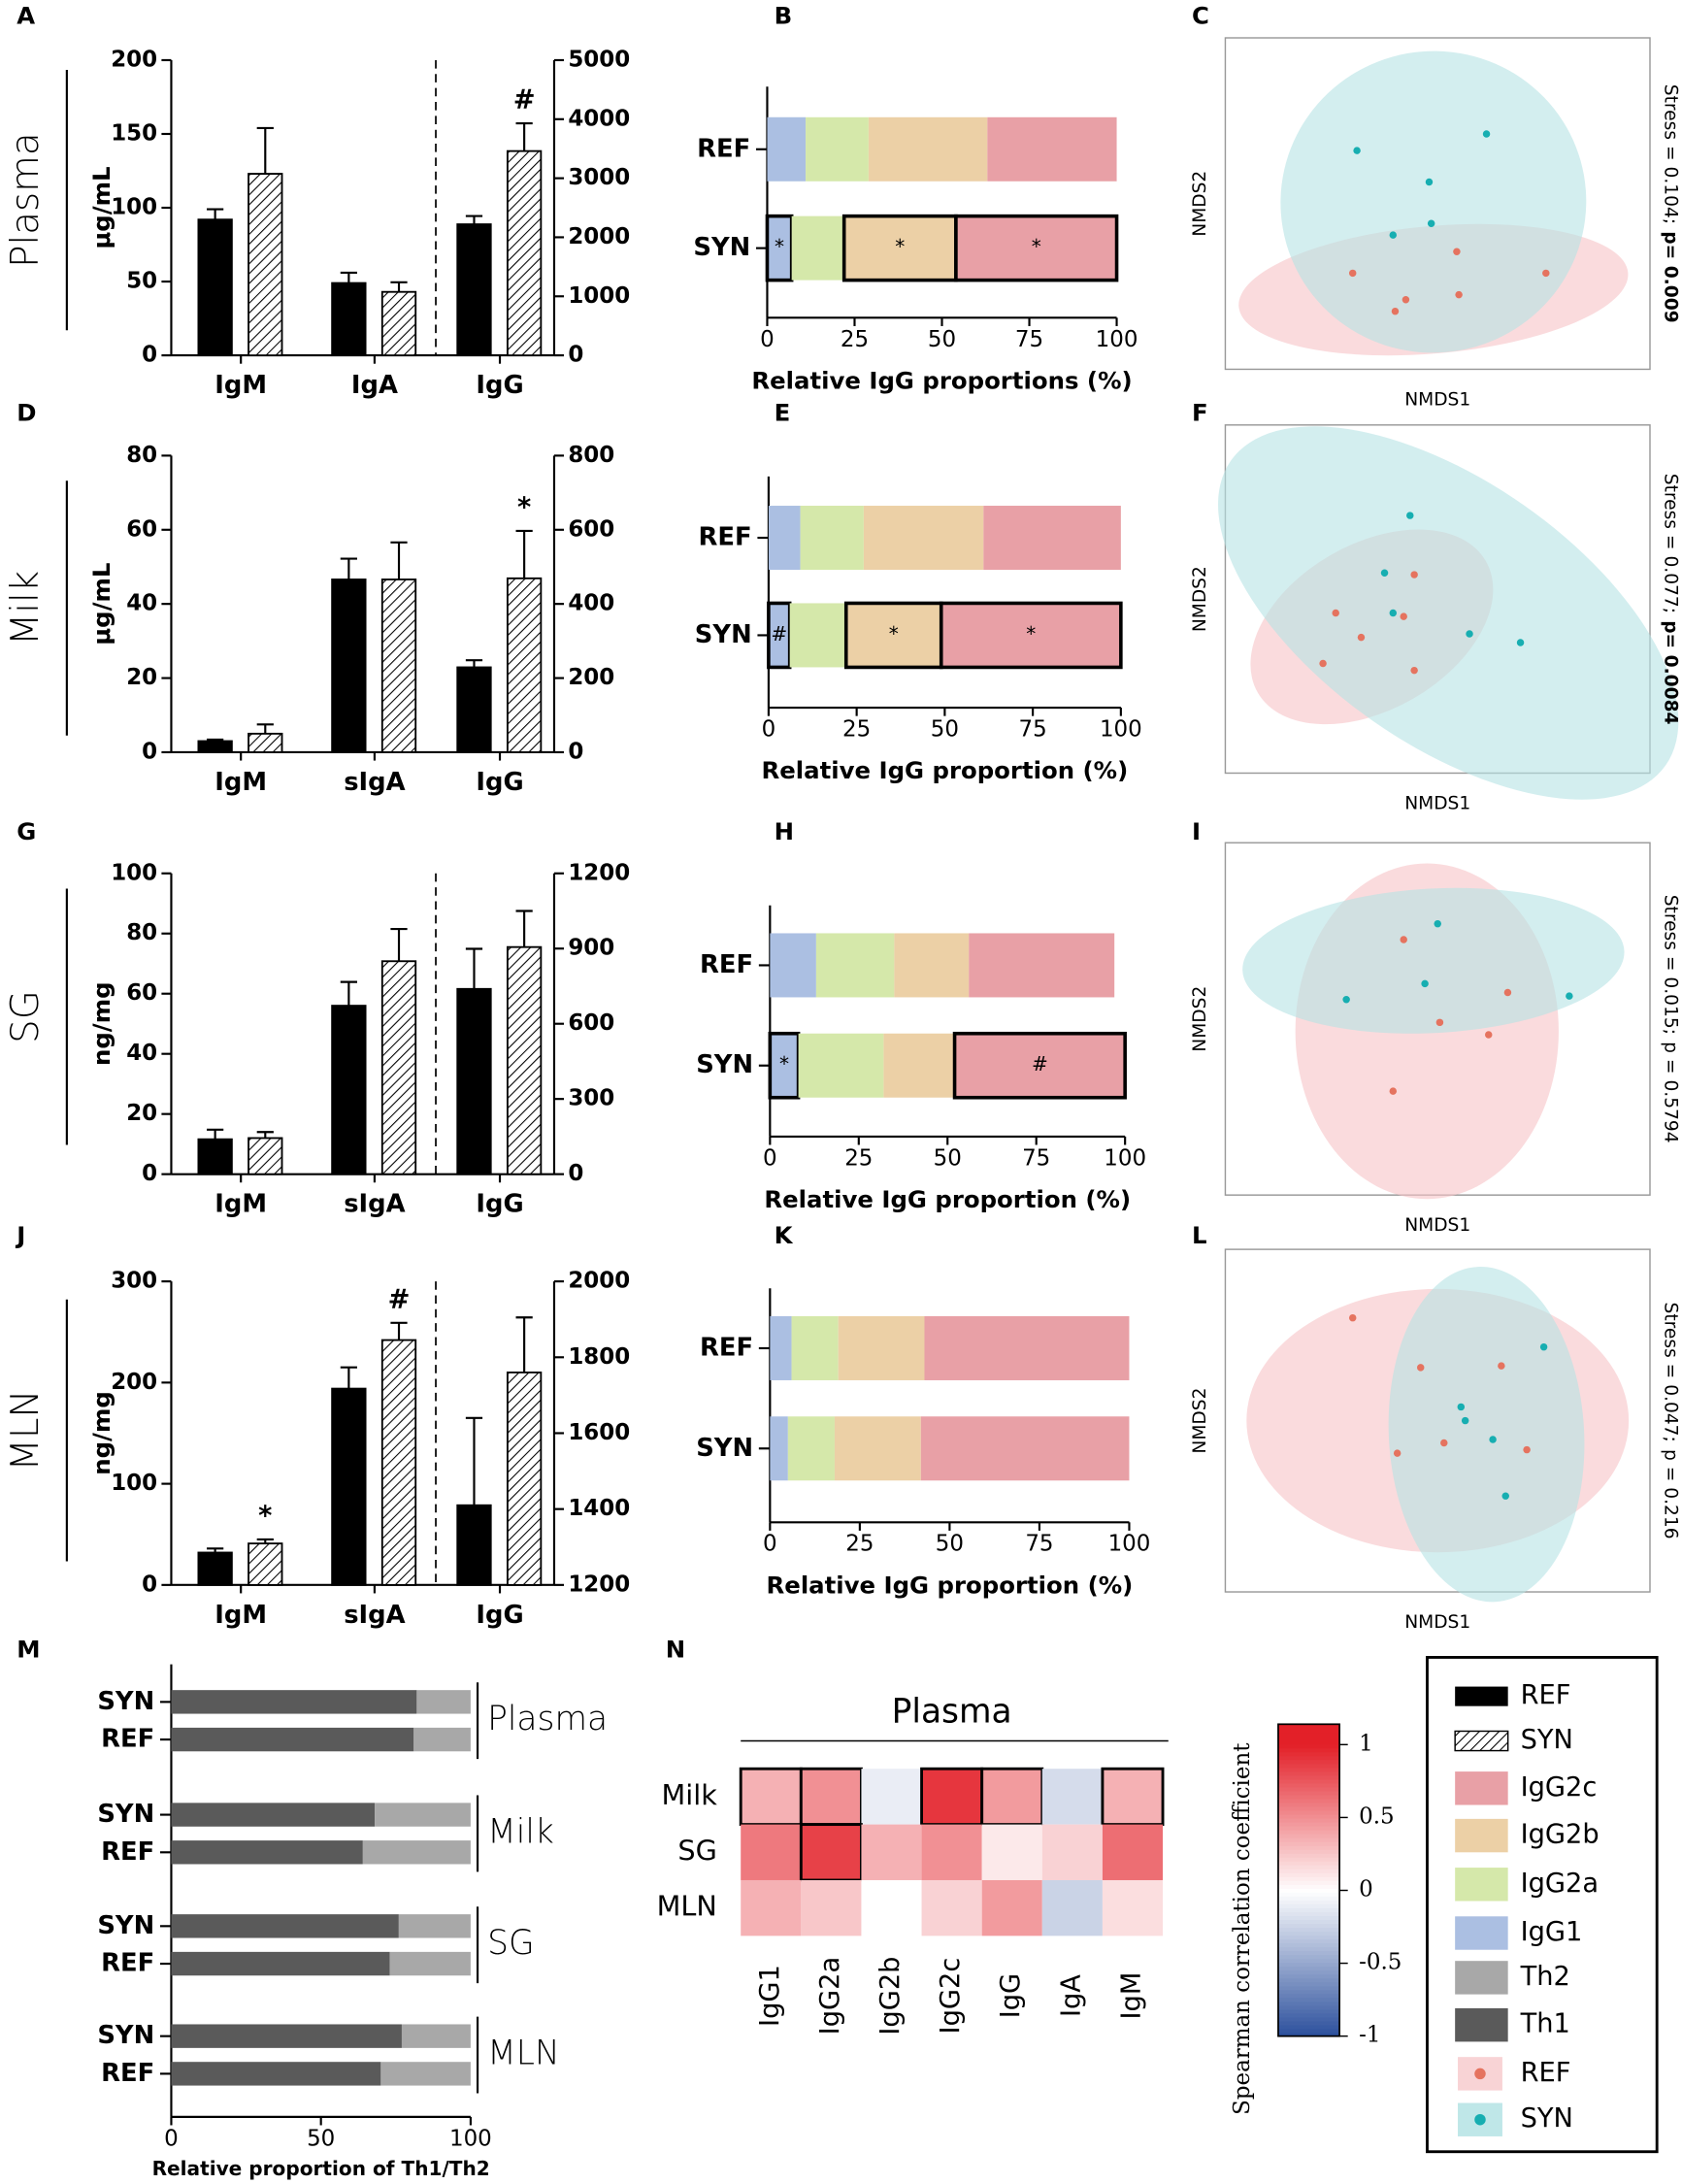  Describe the element at coordinates (952, 1711) in the screenshot. I see `heatmap-title: Plasma` at that location.